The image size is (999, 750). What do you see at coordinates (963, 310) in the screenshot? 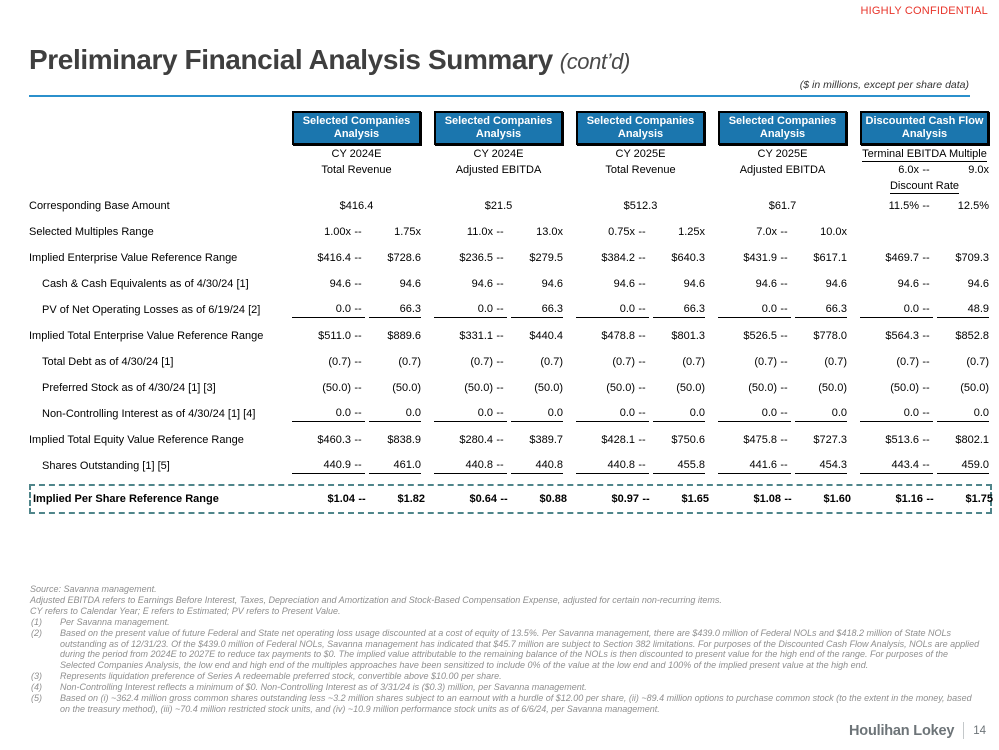
I see `range-high: 48.9` at bounding box center [963, 310].